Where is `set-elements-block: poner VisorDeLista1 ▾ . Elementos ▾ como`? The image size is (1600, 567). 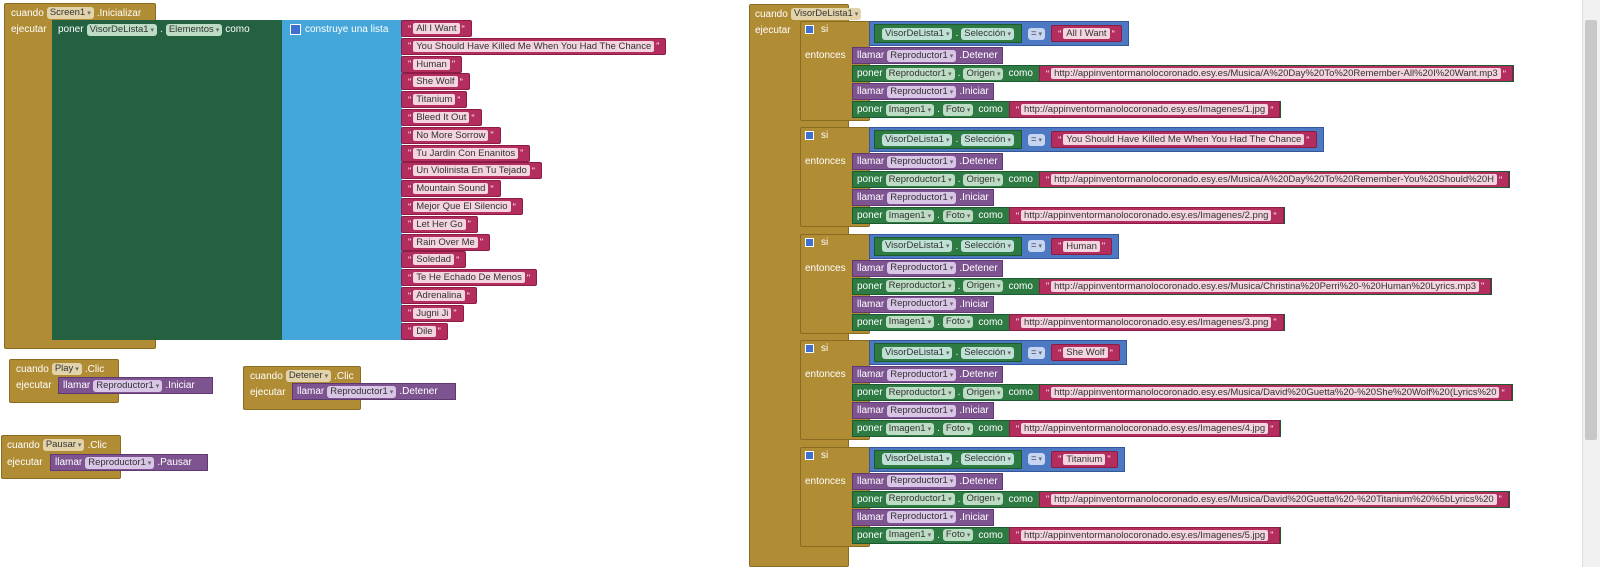
set-elements-block: poner VisorDeLista1 ▾ . Elementos ▾ como is located at coordinates (167, 180).